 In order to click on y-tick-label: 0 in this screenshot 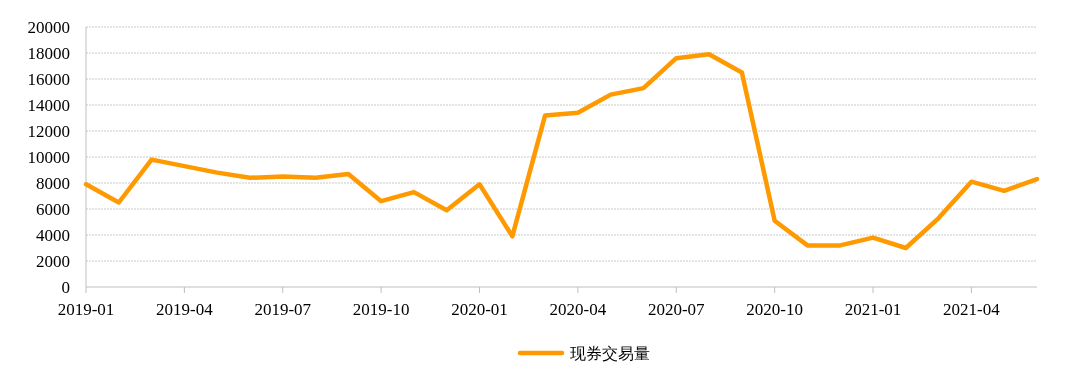, I will do `click(65, 287)`.